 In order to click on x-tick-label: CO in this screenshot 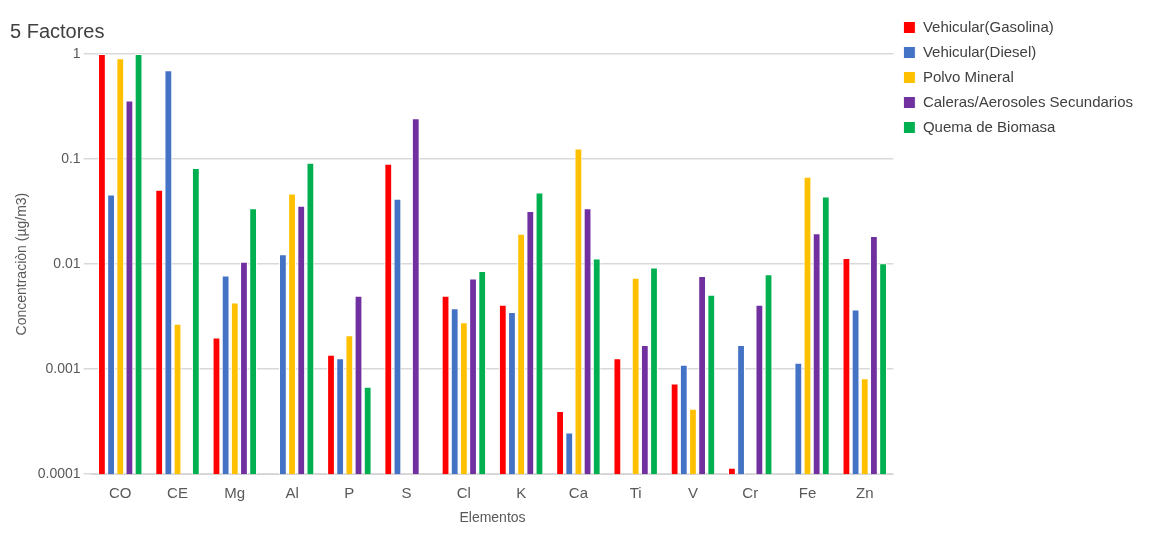, I will do `click(120, 493)`.